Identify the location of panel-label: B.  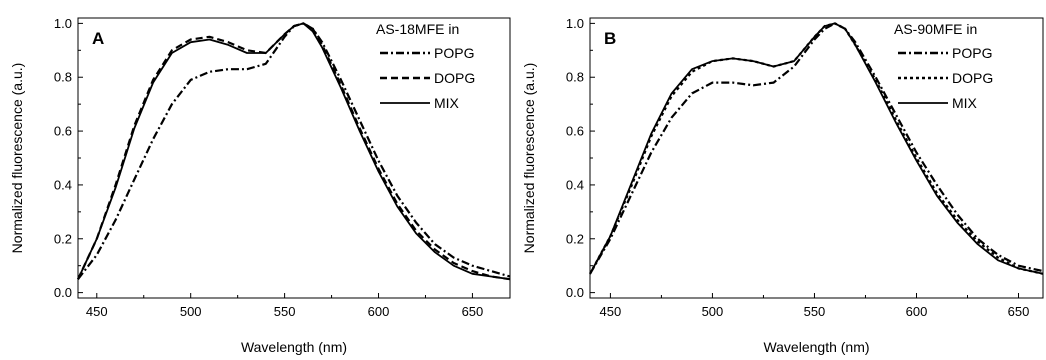
(610, 38).